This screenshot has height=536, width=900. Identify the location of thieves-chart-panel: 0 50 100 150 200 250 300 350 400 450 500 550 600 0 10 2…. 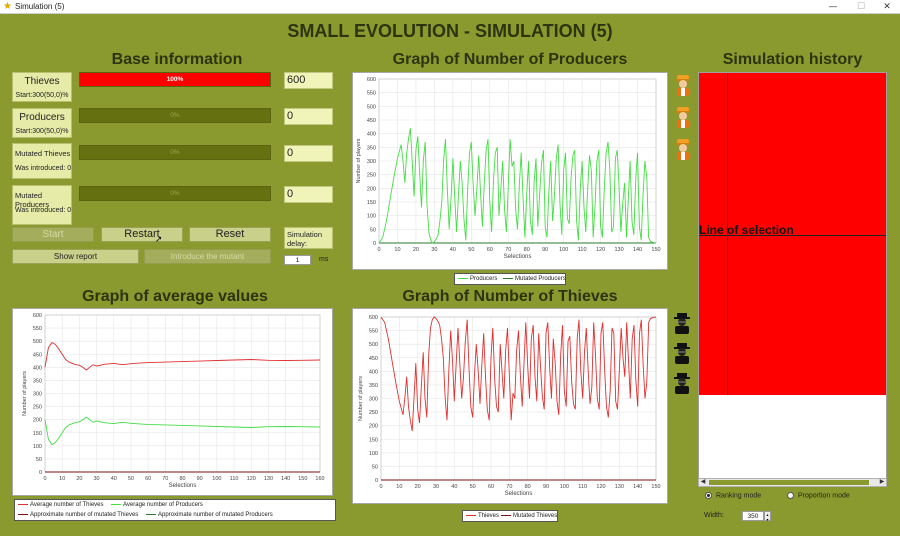
(510, 406).